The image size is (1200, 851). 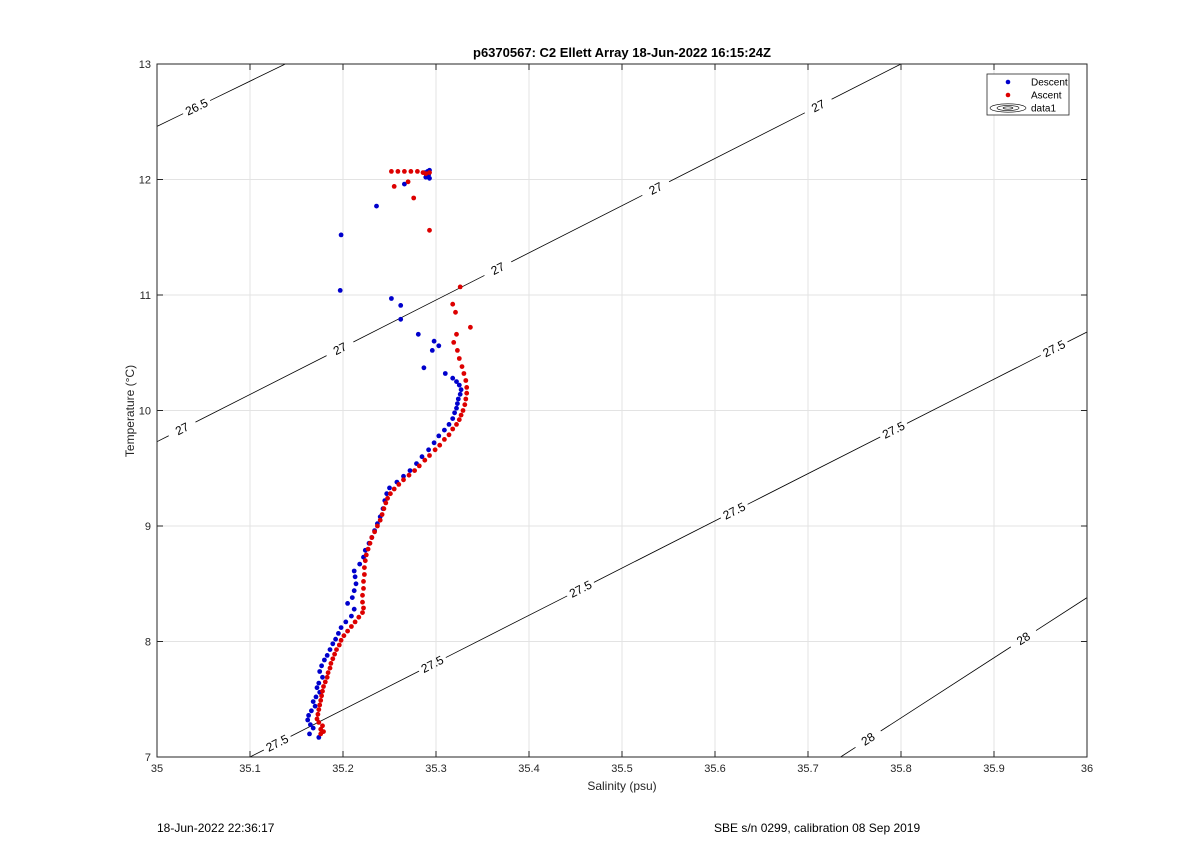 I want to click on contour-label: 27, so click(x=498, y=268).